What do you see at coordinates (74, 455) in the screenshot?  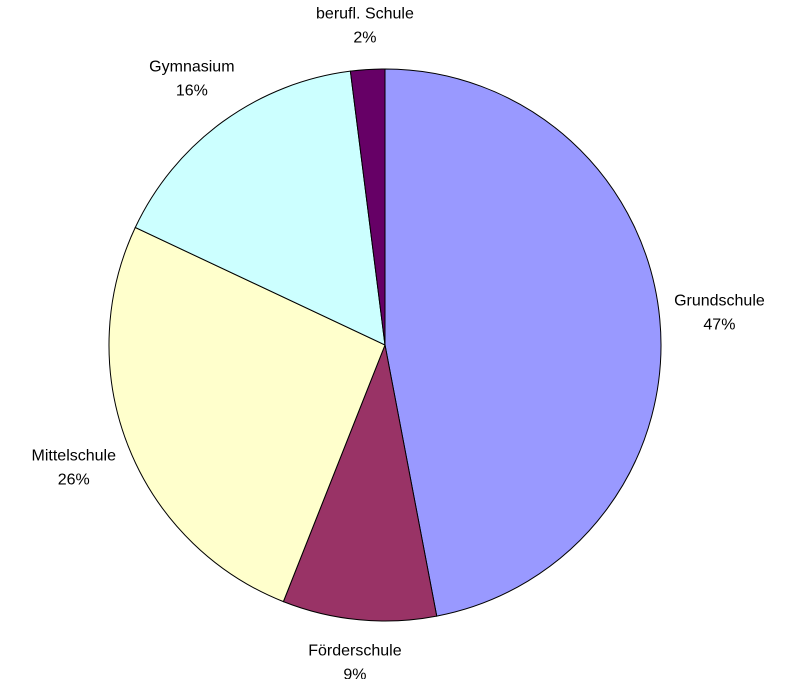 I see `slice-label: Mittelschule` at bounding box center [74, 455].